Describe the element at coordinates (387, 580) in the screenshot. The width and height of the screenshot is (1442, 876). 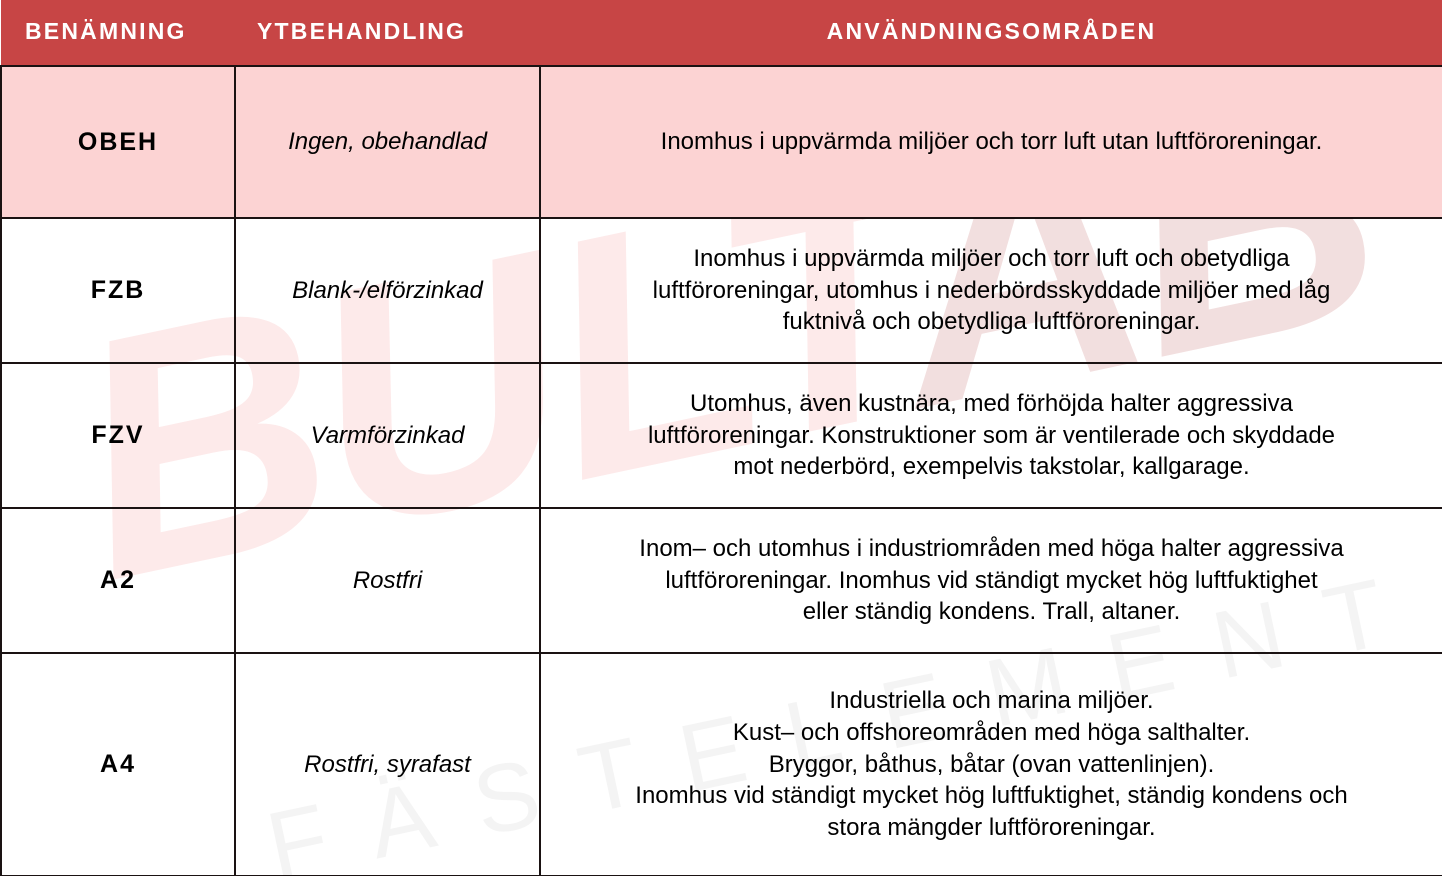
I see `cell-treatment: Rostfri` at that location.